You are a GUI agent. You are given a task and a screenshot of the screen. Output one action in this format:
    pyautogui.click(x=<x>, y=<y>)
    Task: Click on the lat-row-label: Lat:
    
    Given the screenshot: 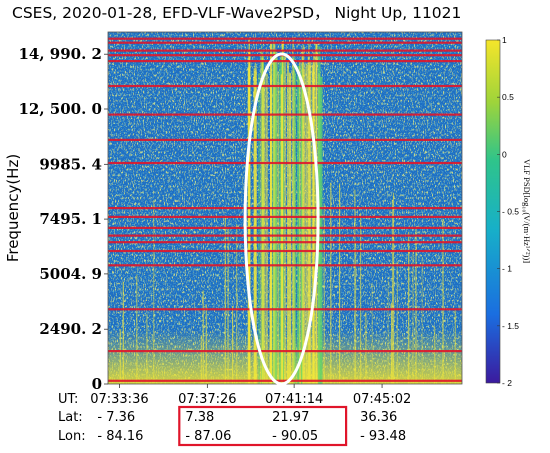 What is the action you would take?
    pyautogui.click(x=70, y=417)
    